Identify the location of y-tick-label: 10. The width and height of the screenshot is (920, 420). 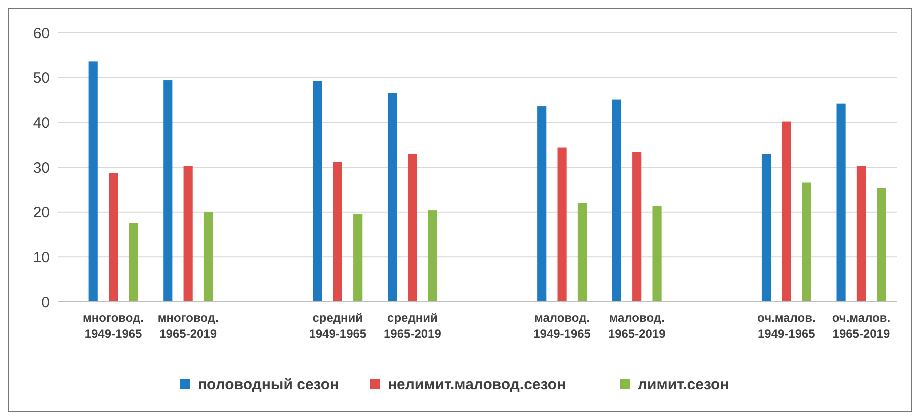
(41, 257).